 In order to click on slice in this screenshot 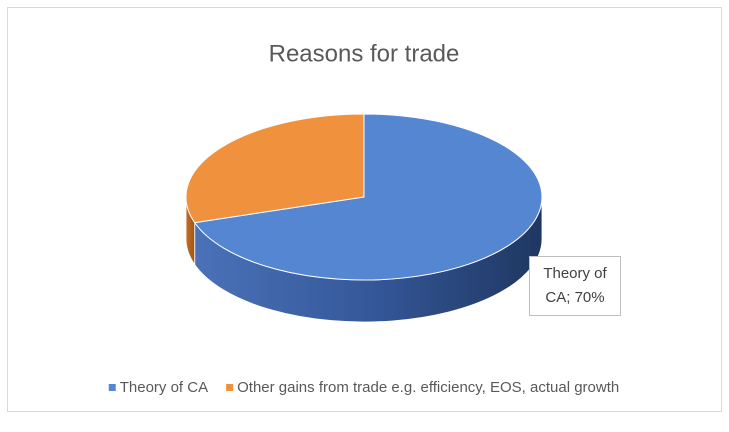, I will do `click(275, 168)`.